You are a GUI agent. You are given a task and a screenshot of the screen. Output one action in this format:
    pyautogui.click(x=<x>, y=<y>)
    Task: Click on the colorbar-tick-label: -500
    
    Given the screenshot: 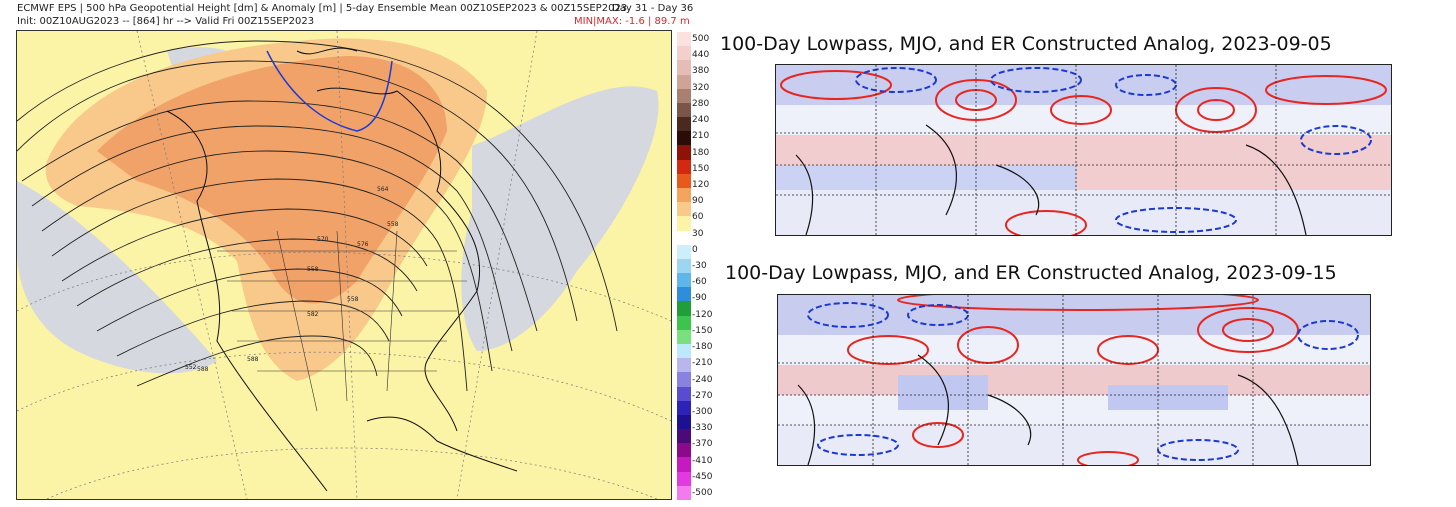 What is the action you would take?
    pyautogui.click(x=702, y=493)
    